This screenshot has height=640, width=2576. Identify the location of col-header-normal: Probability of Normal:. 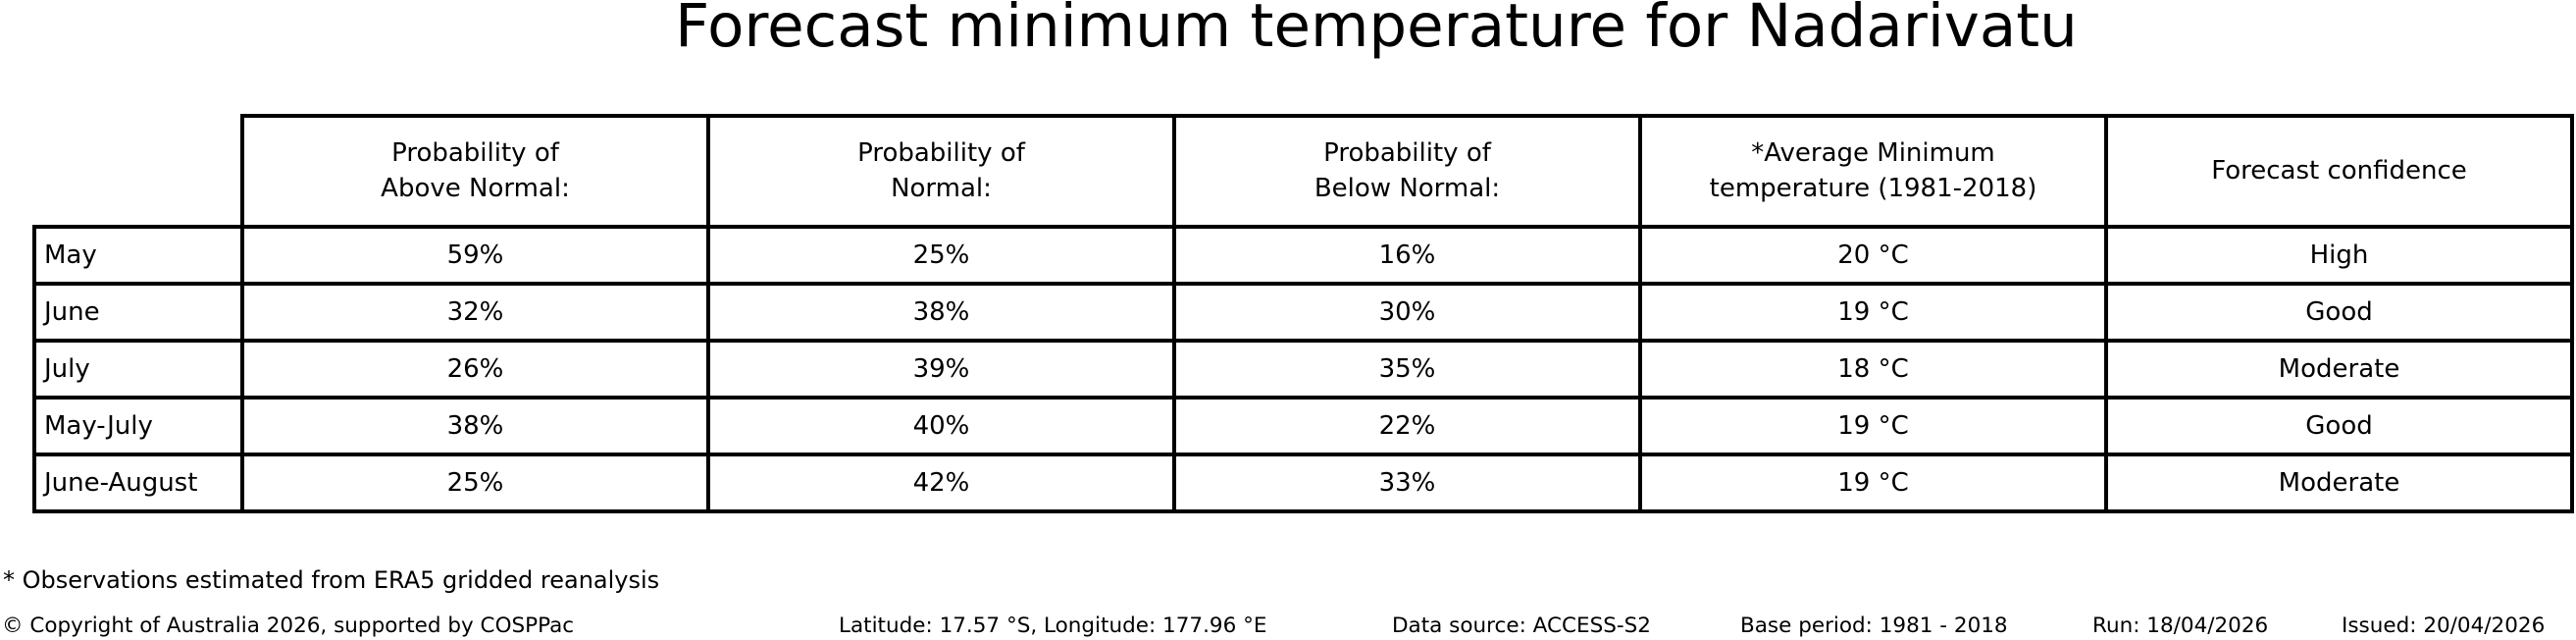
(941, 172).